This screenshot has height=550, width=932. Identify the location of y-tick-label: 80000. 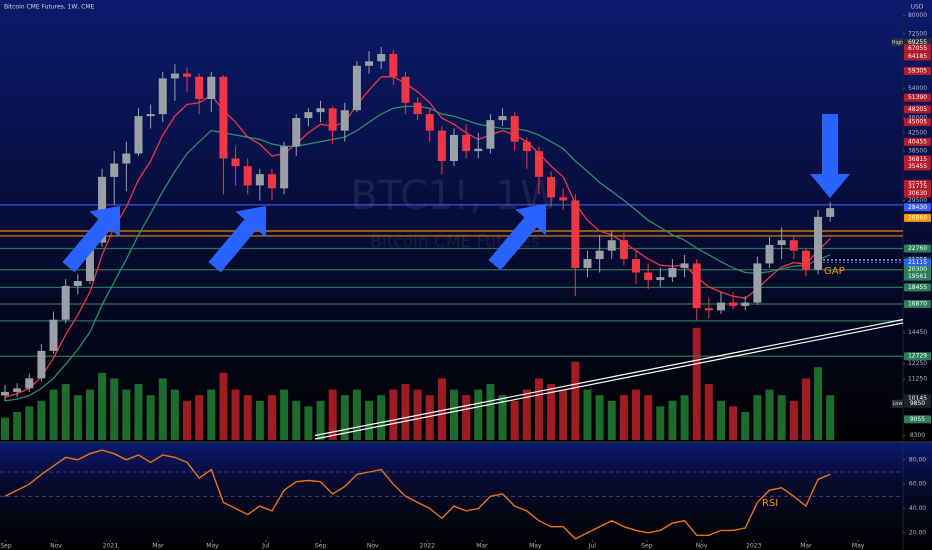
(917, 15).